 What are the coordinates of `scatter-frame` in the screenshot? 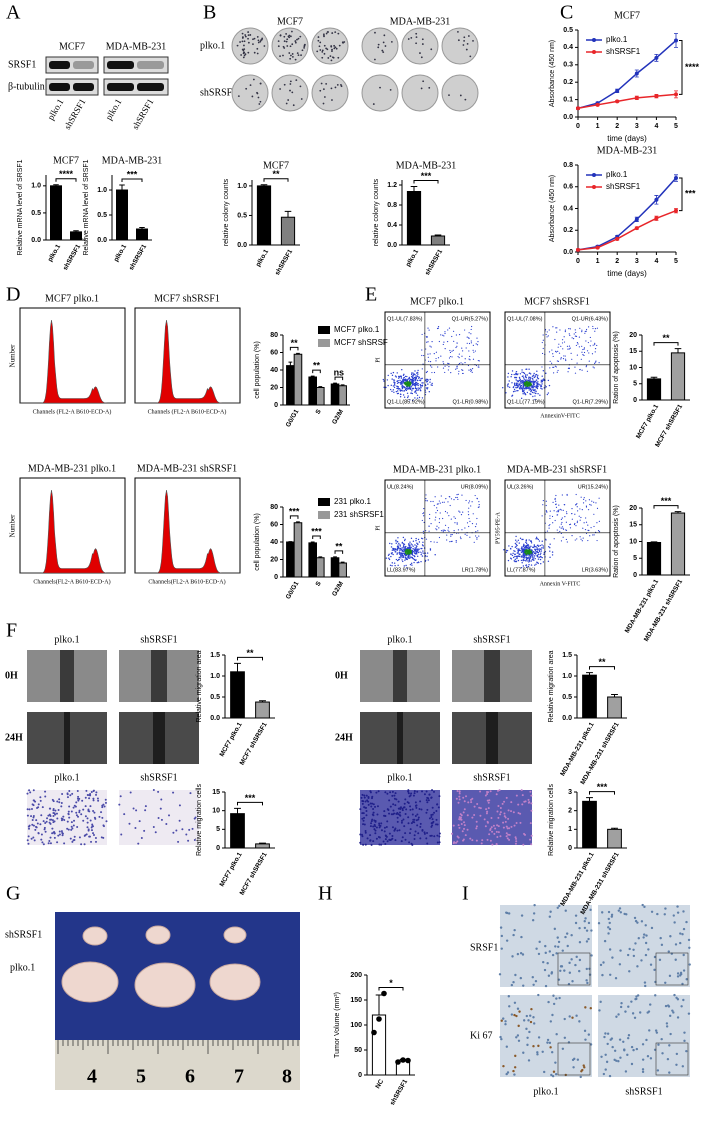 It's located at (557, 528).